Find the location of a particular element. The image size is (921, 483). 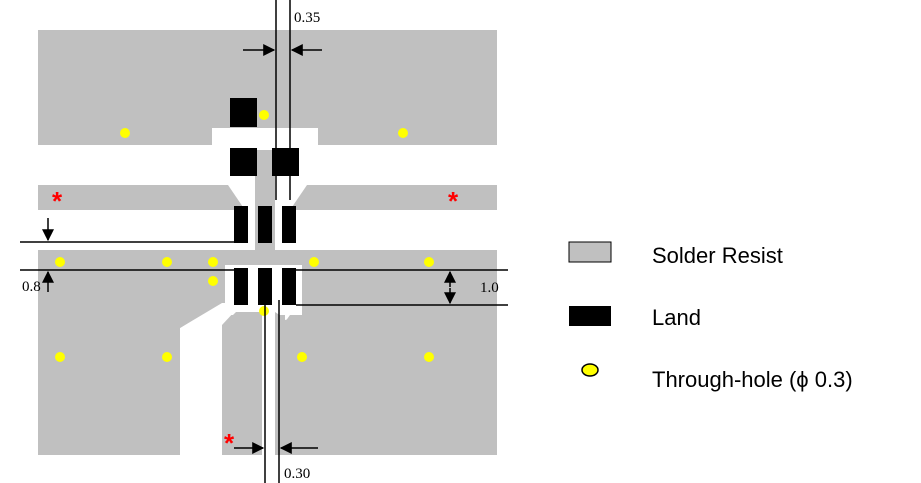

marker-asterisk-bottom: * is located at coordinates (229, 443).